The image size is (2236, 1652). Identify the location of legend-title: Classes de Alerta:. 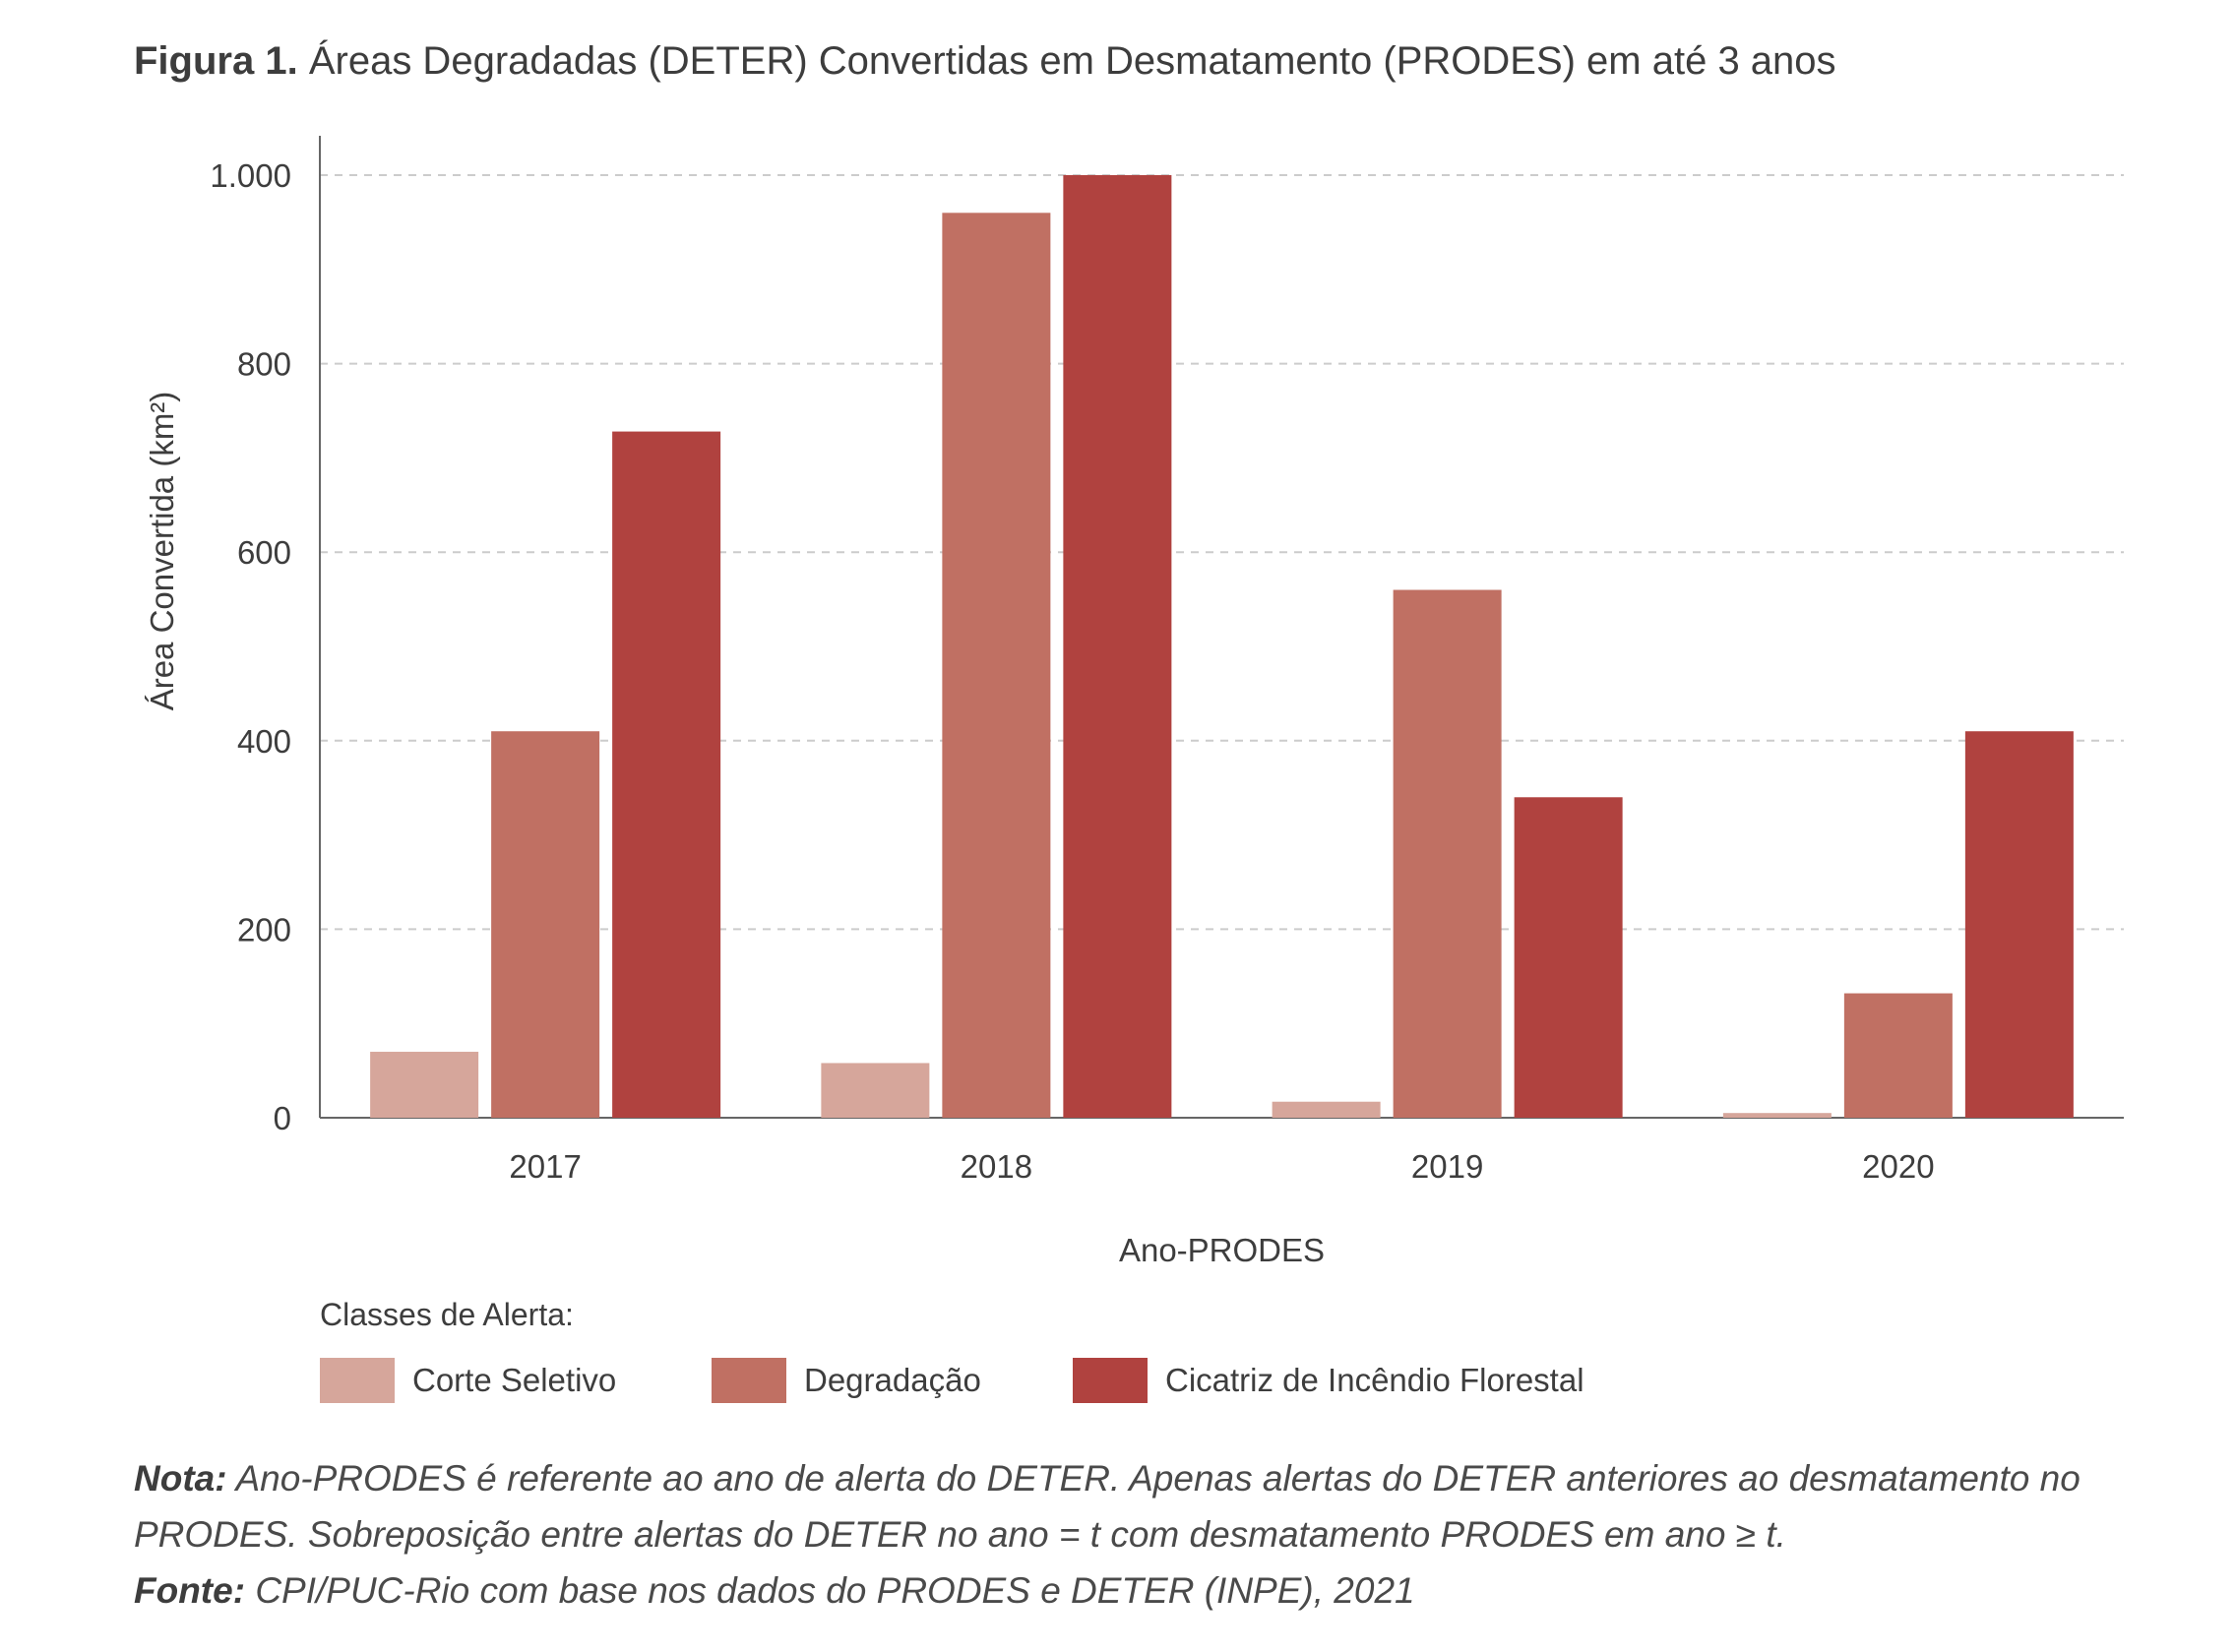
(447, 1314).